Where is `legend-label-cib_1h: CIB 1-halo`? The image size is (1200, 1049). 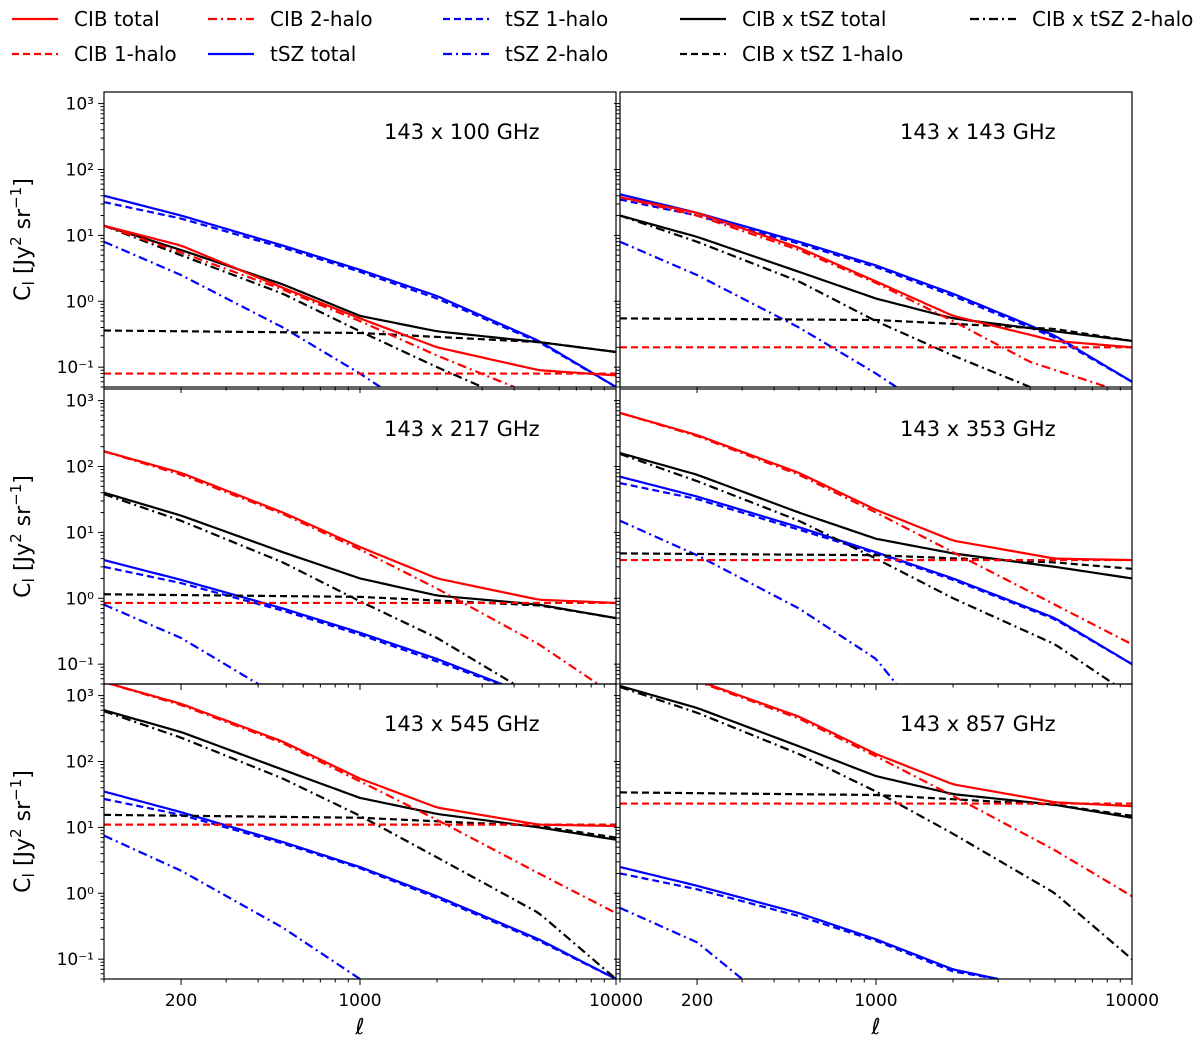
legend-label-cib_1h: CIB 1-halo is located at coordinates (125, 54).